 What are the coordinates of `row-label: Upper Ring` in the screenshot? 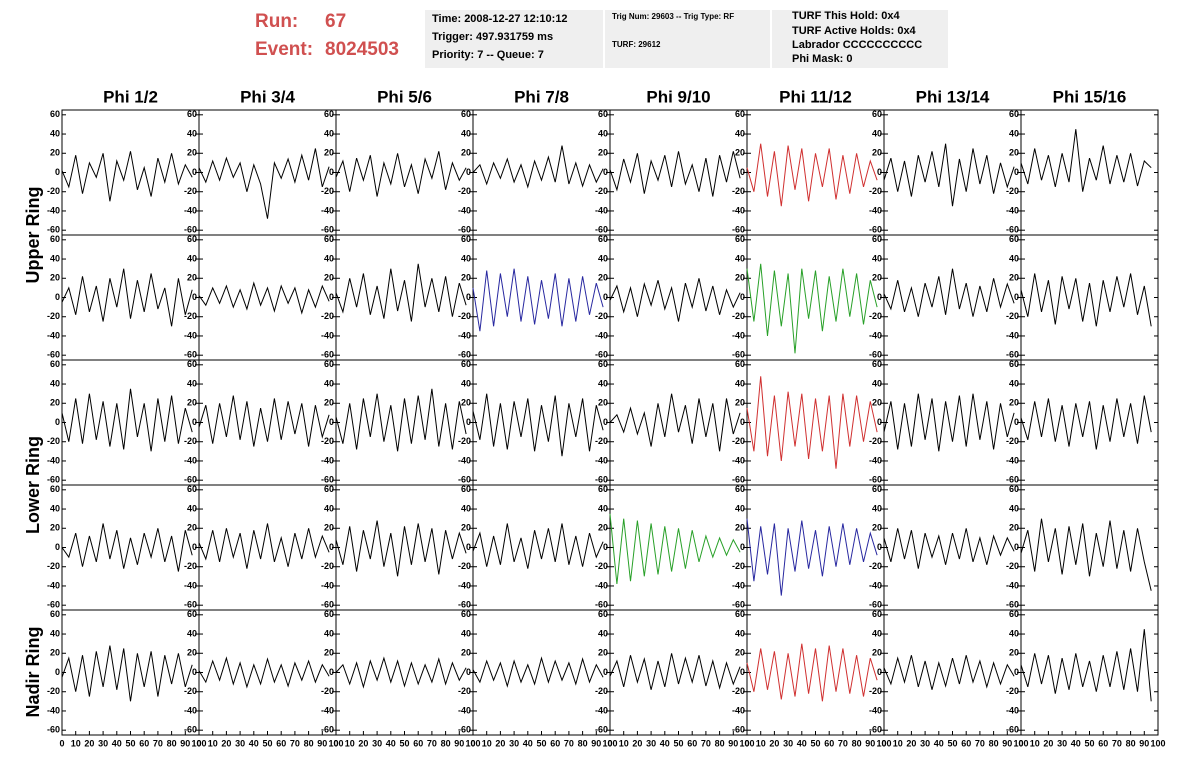 It's located at (33, 235).